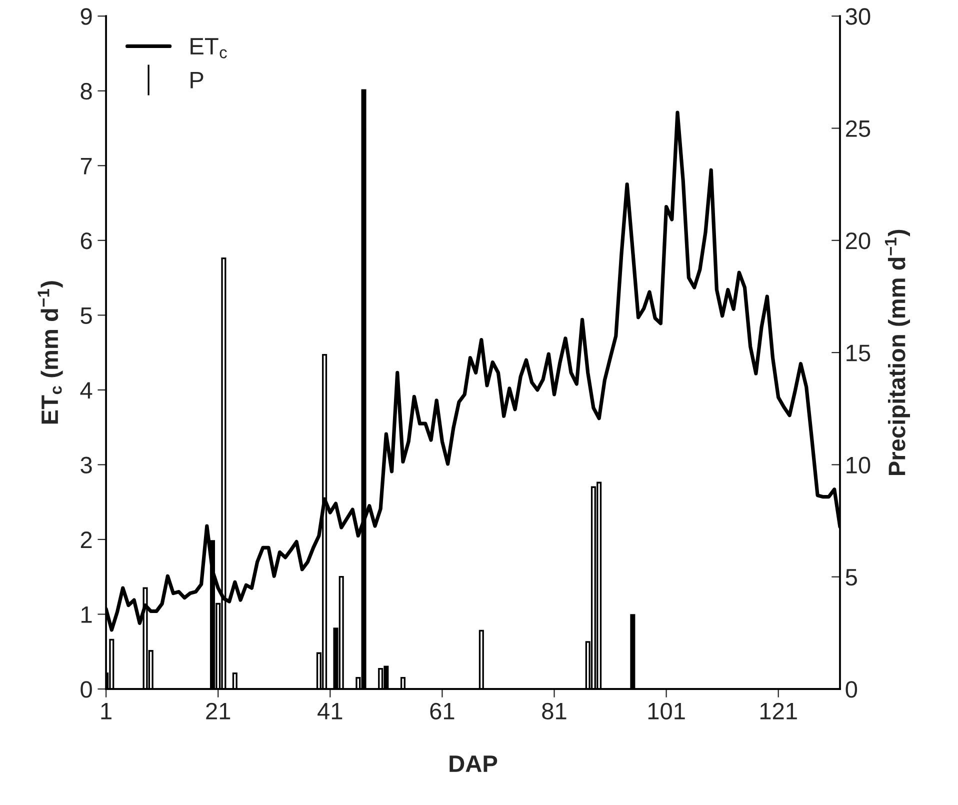 Image resolution: width=958 pixels, height=805 pixels. What do you see at coordinates (778, 711) in the screenshot?
I see `x-tick-label: 121` at bounding box center [778, 711].